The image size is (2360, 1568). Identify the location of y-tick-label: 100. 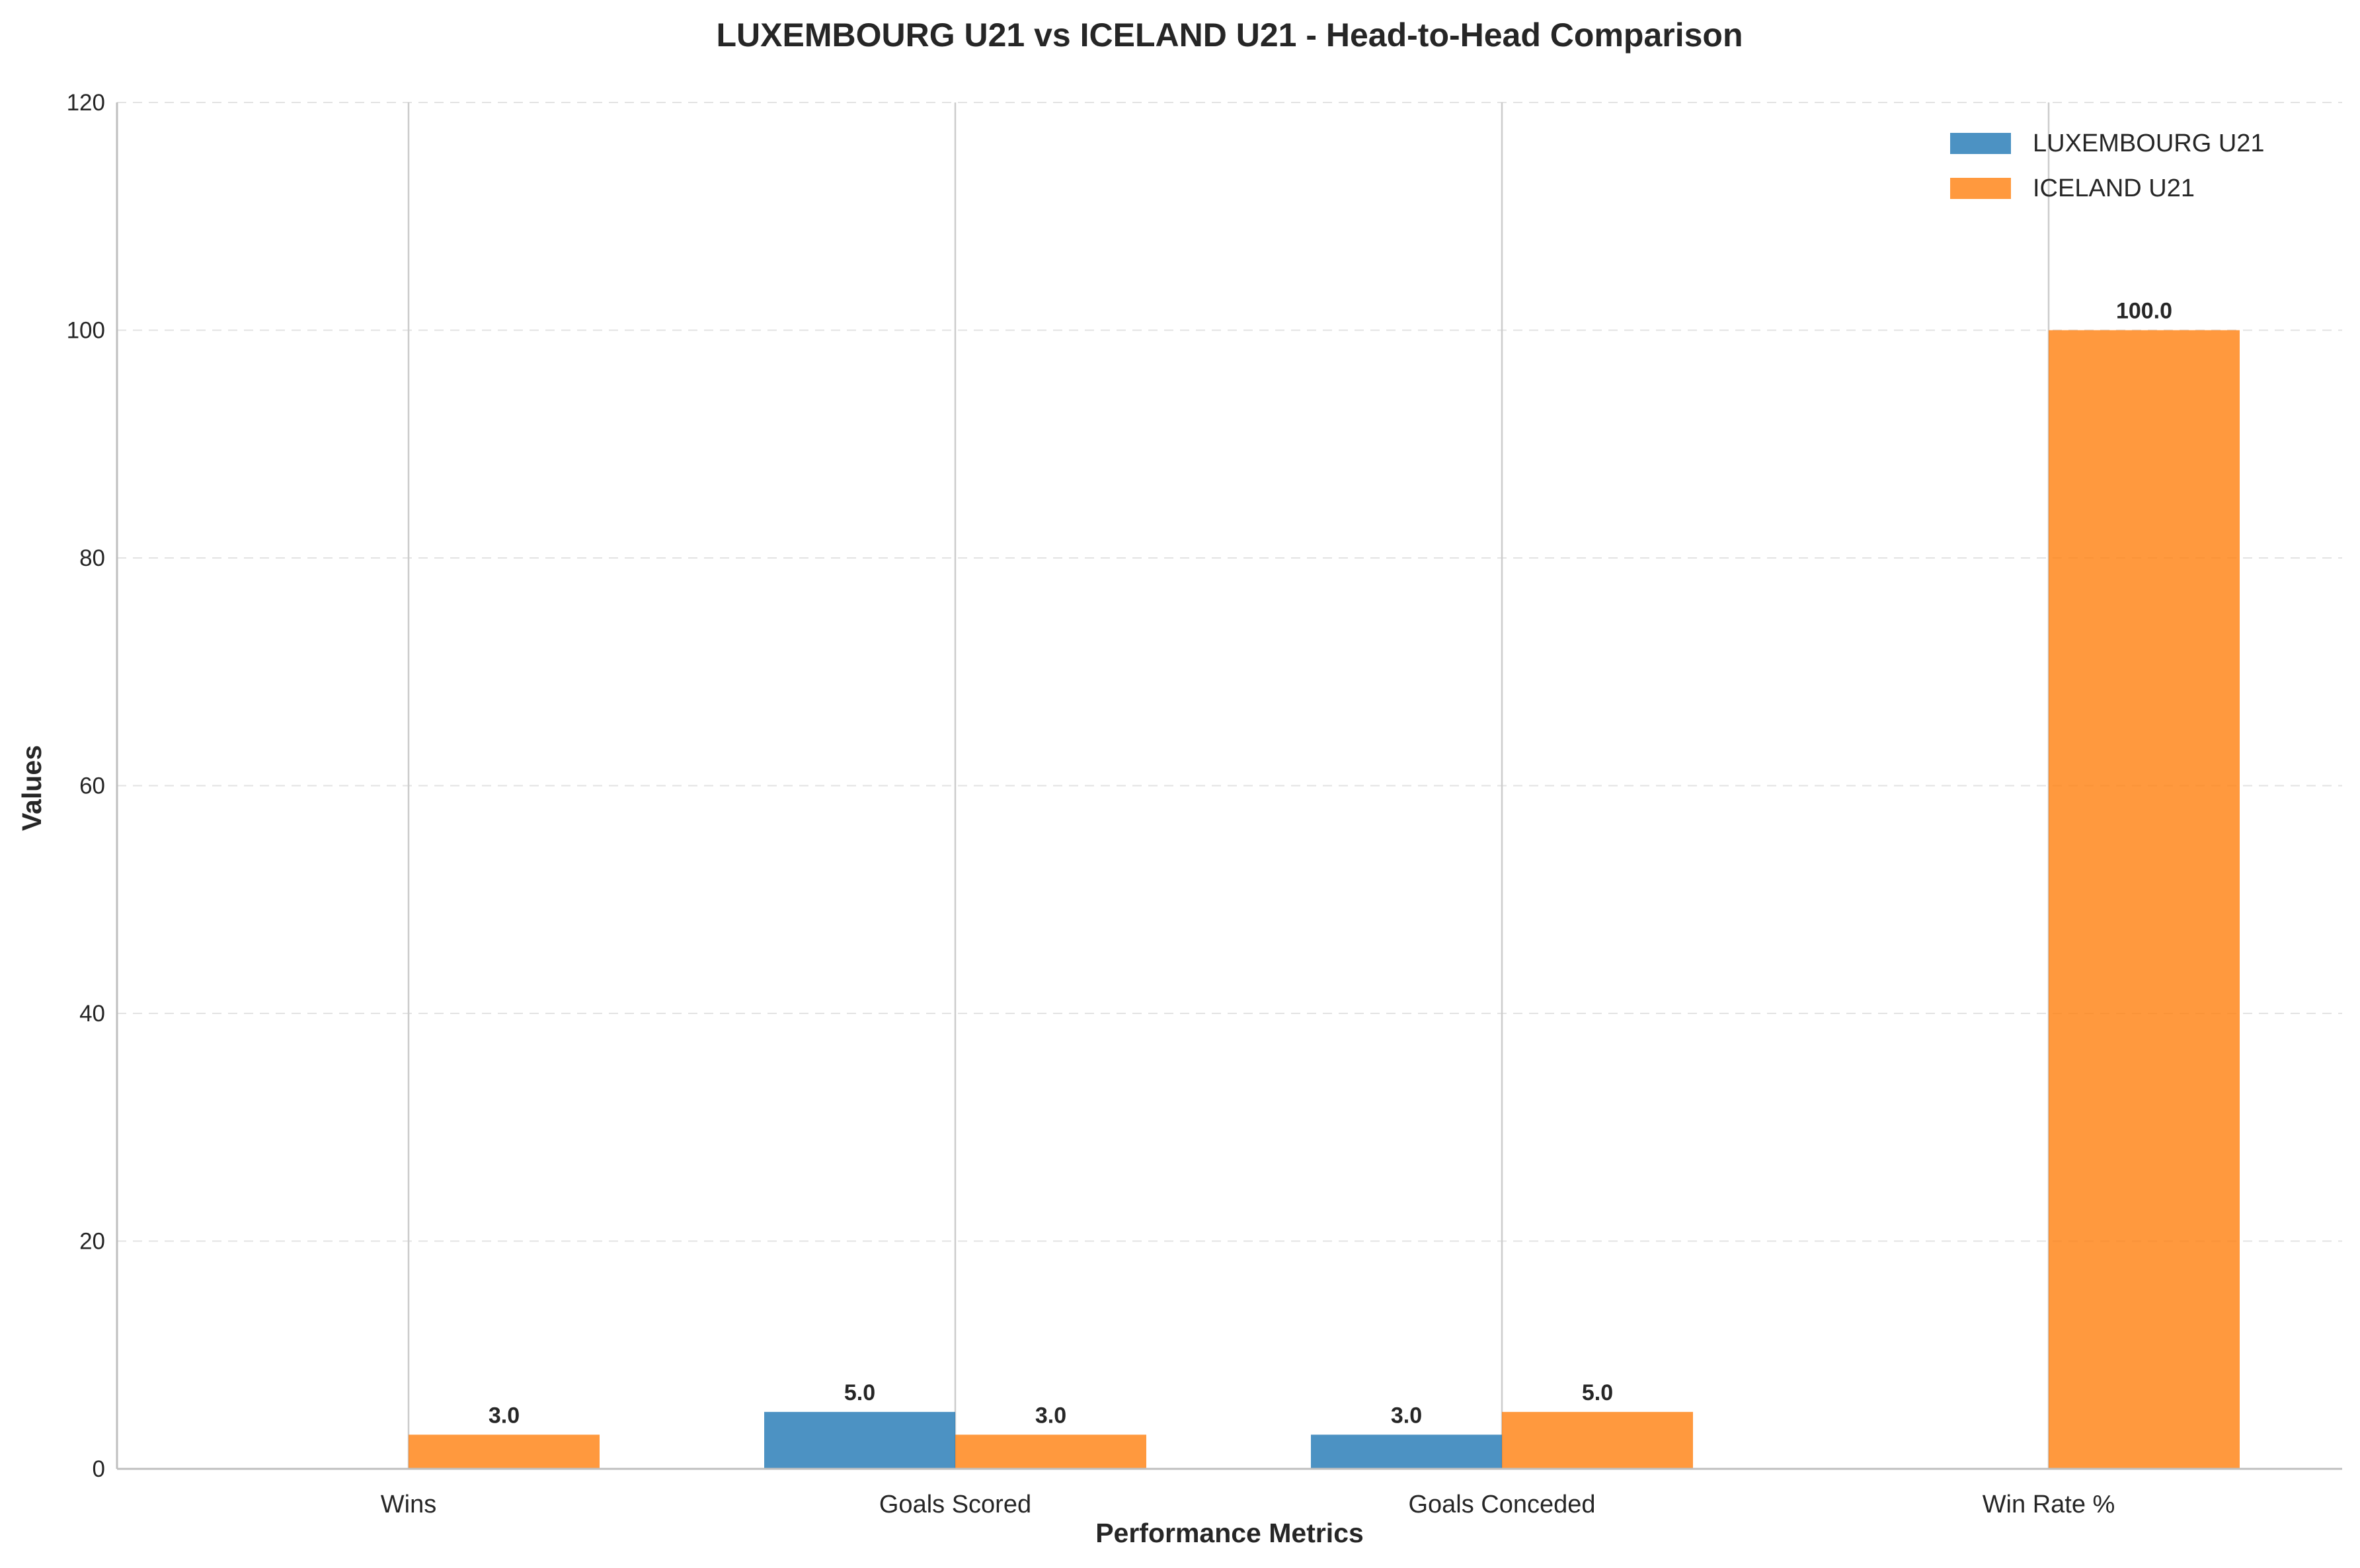
(86, 331).